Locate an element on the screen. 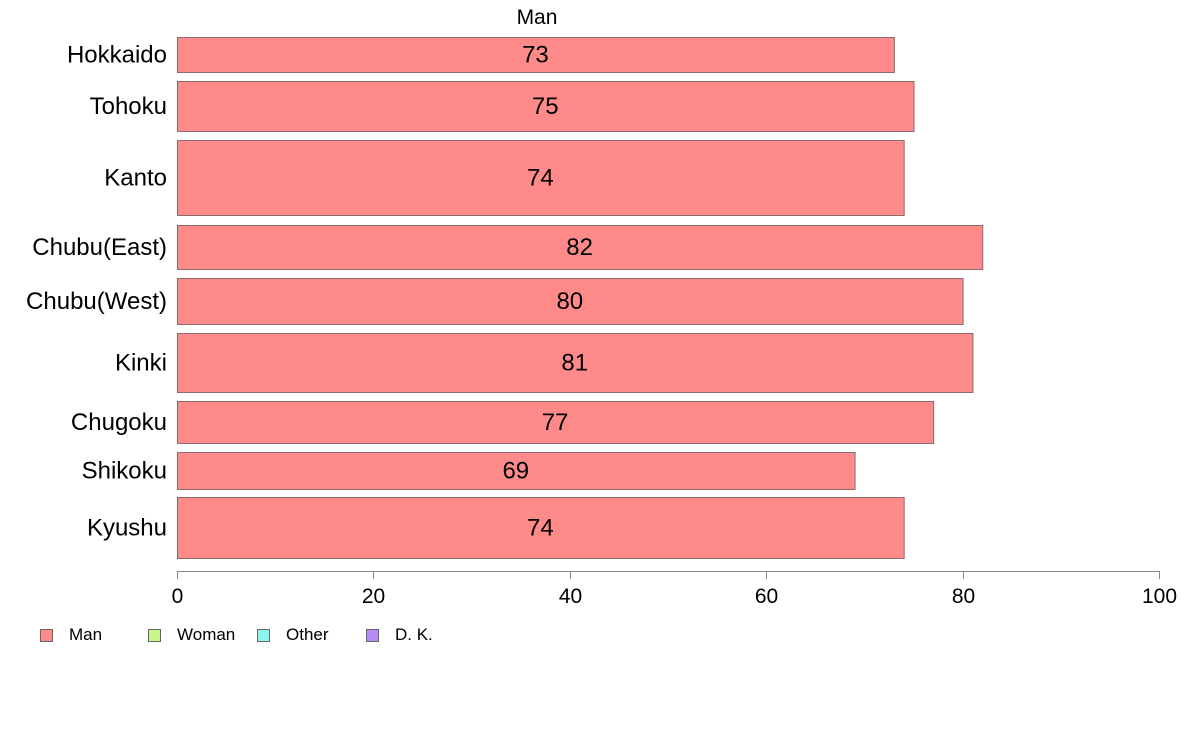 This screenshot has height=736, width=1188. legend-swatch-man is located at coordinates (46, 635).